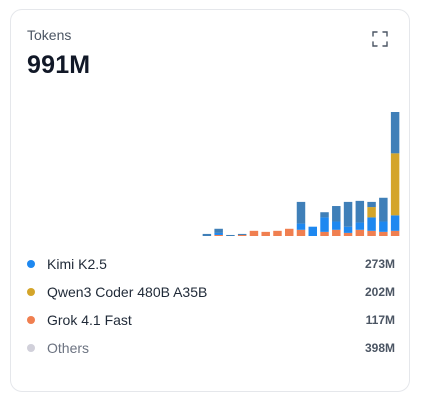 This screenshot has height=402, width=424. I want to click on legend-dot-kimi, so click(31, 264).